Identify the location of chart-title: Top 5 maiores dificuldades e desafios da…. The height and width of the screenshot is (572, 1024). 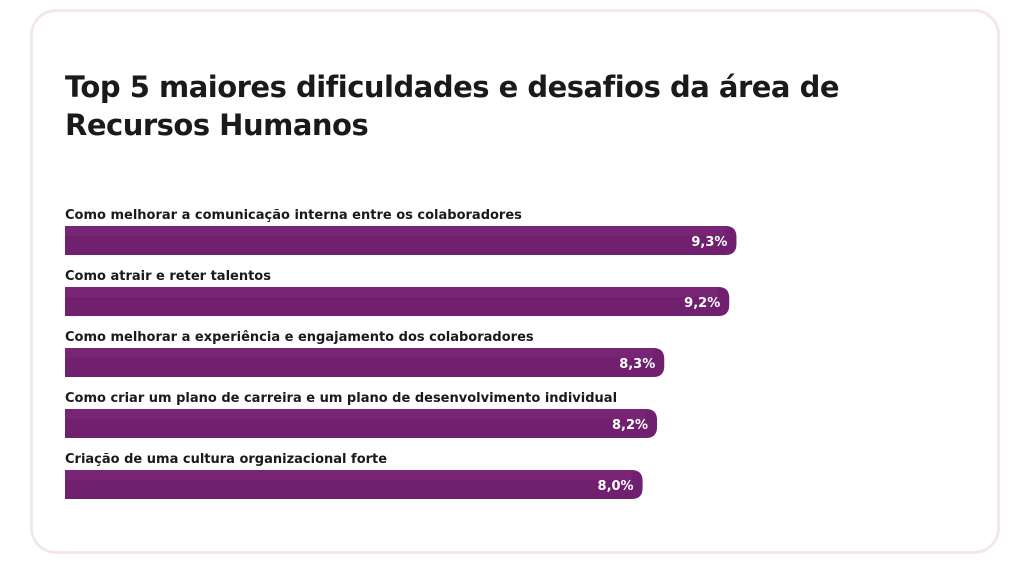
(452, 106).